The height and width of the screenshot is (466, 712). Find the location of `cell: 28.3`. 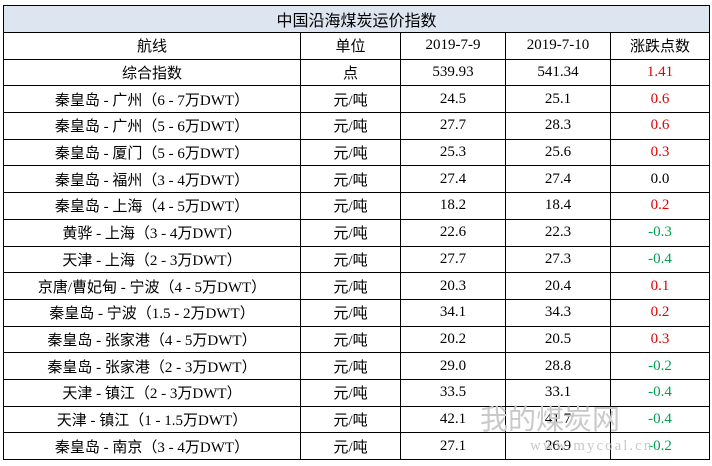

cell: 28.3 is located at coordinates (558, 126).